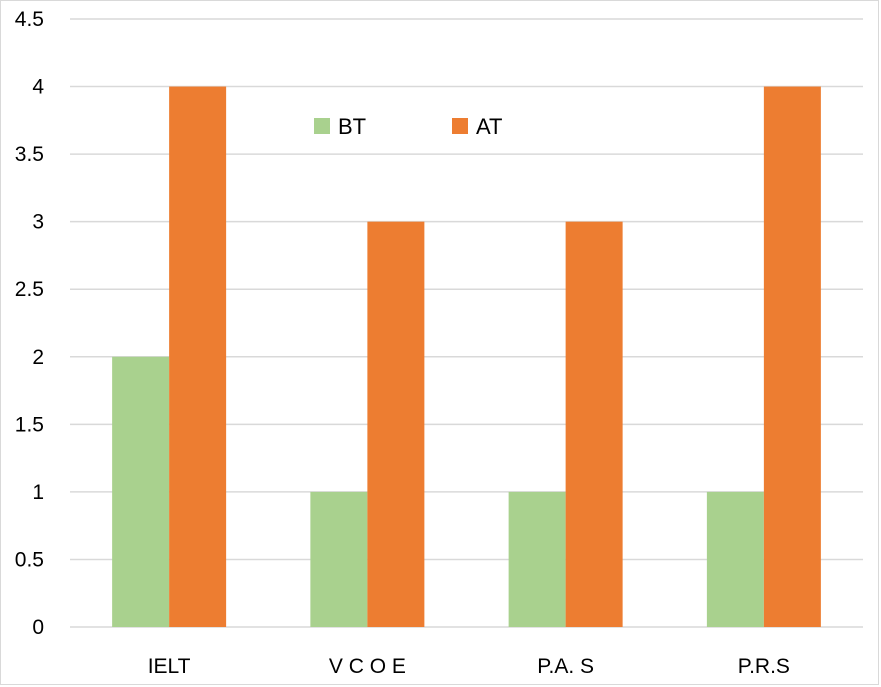 Image resolution: width=881 pixels, height=687 pixels. Describe the element at coordinates (29, 19) in the screenshot. I see `y-tick-label: 4.5` at that location.